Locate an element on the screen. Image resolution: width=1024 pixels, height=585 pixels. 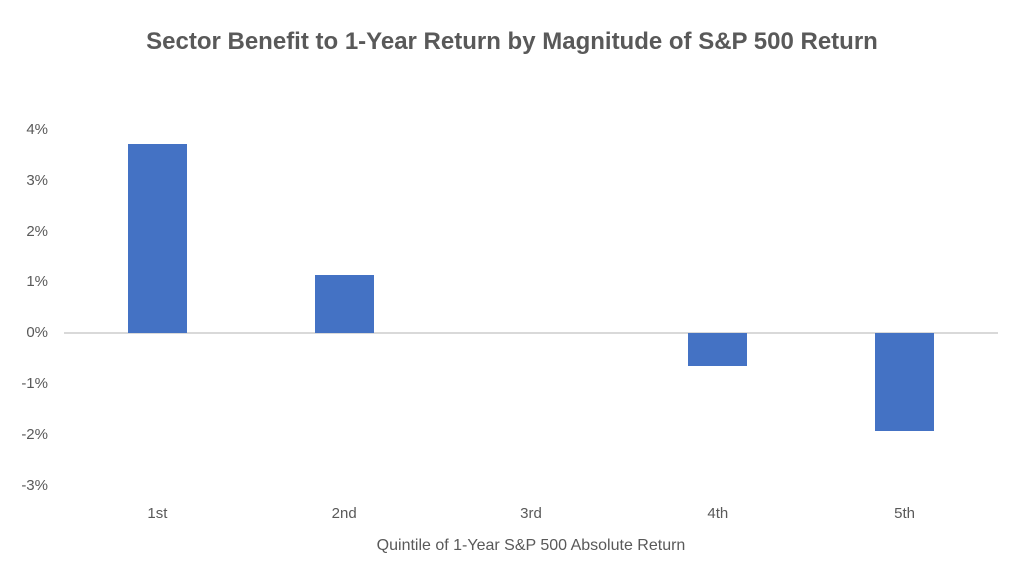
bar-1st is located at coordinates (157, 238).